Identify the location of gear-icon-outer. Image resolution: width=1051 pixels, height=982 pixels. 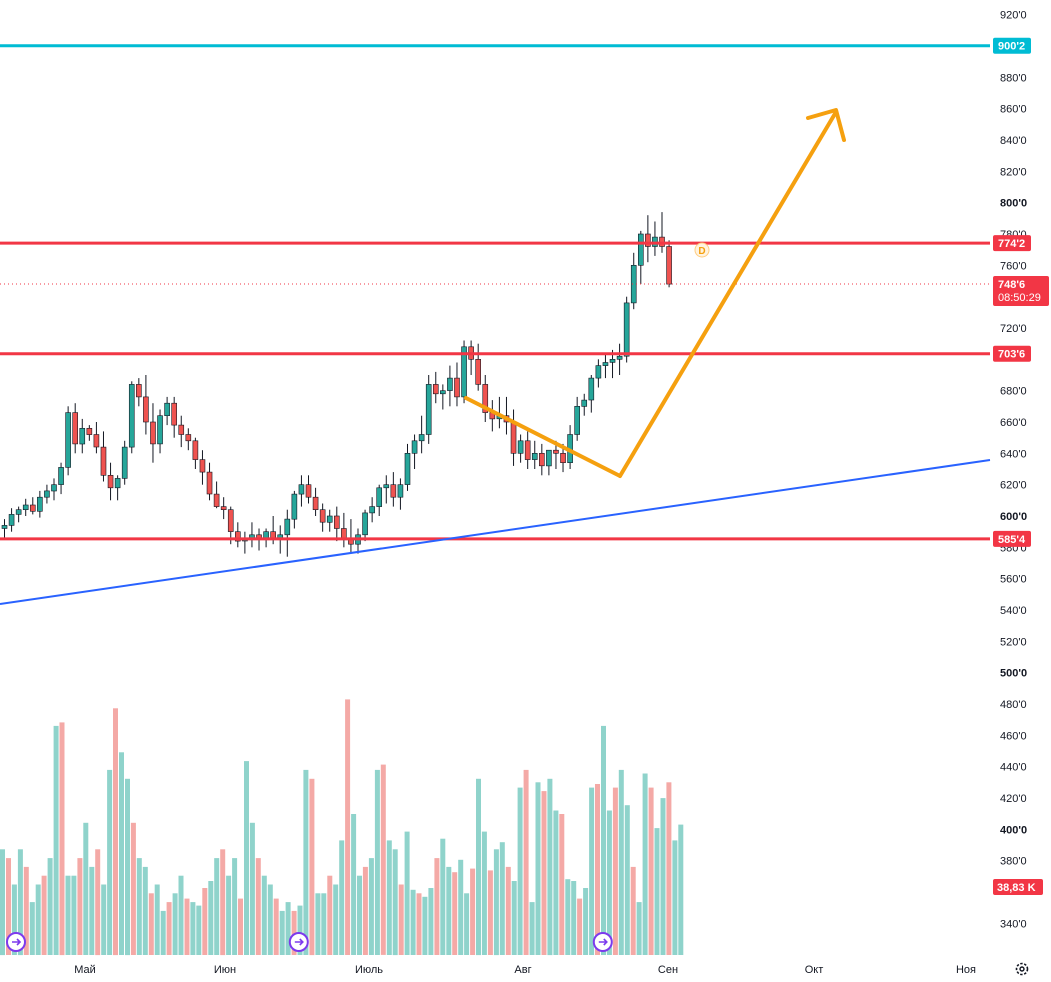
(1022, 969).